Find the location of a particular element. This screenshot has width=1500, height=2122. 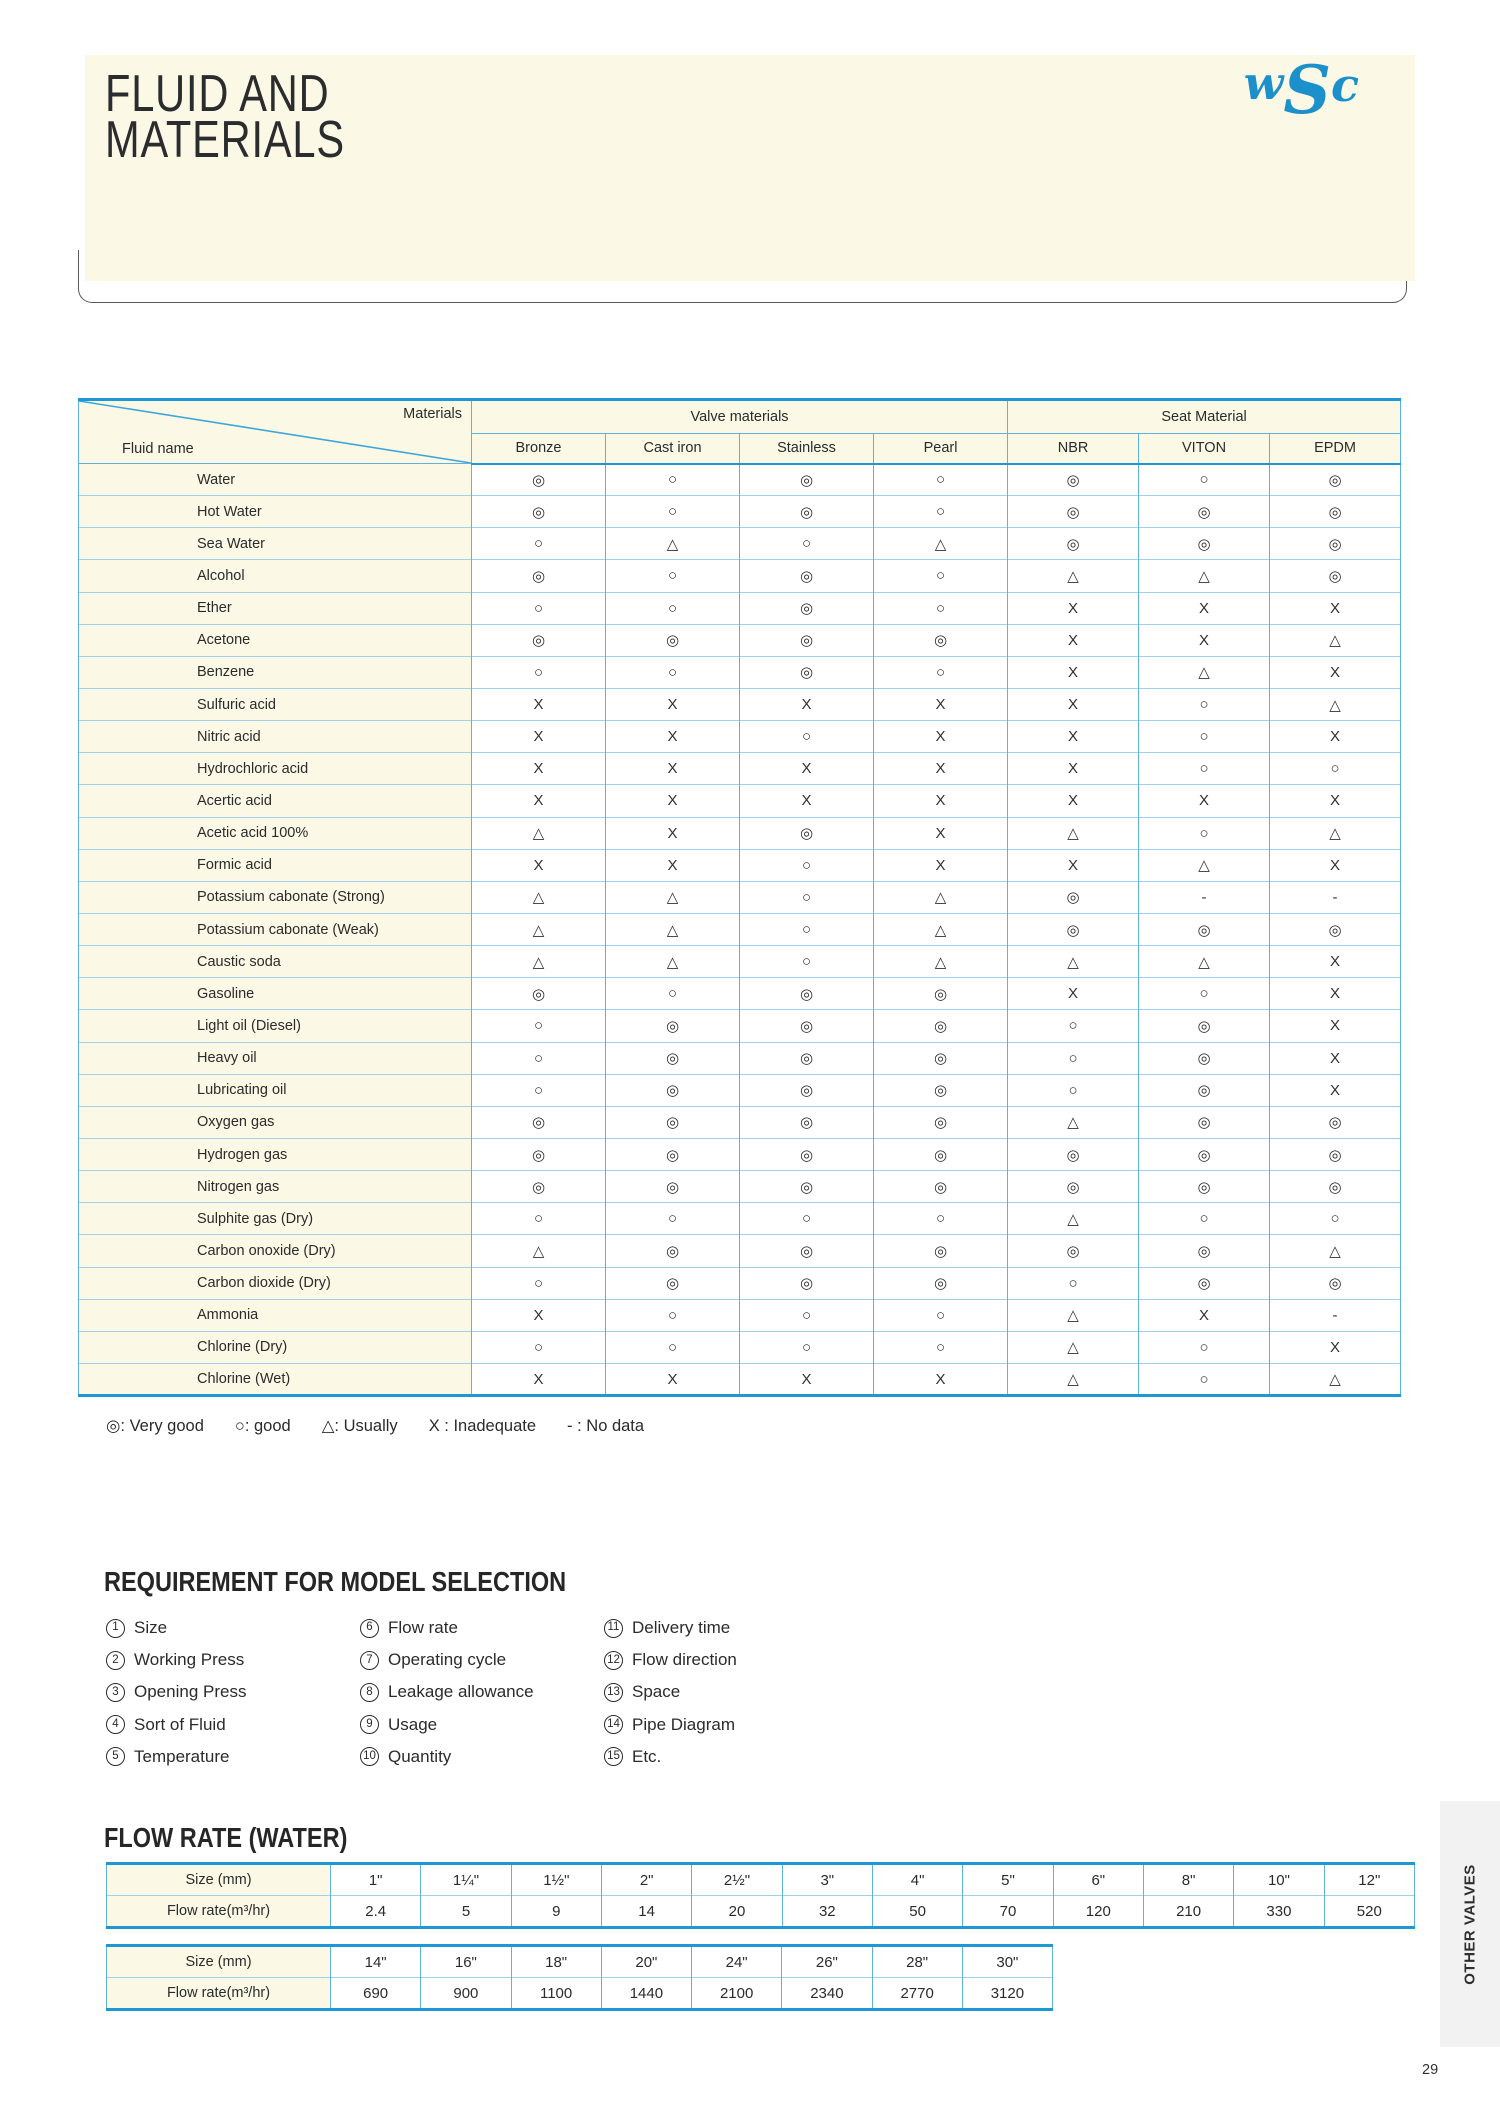

requirement-label: Leakage allowance is located at coordinates (461, 1692).